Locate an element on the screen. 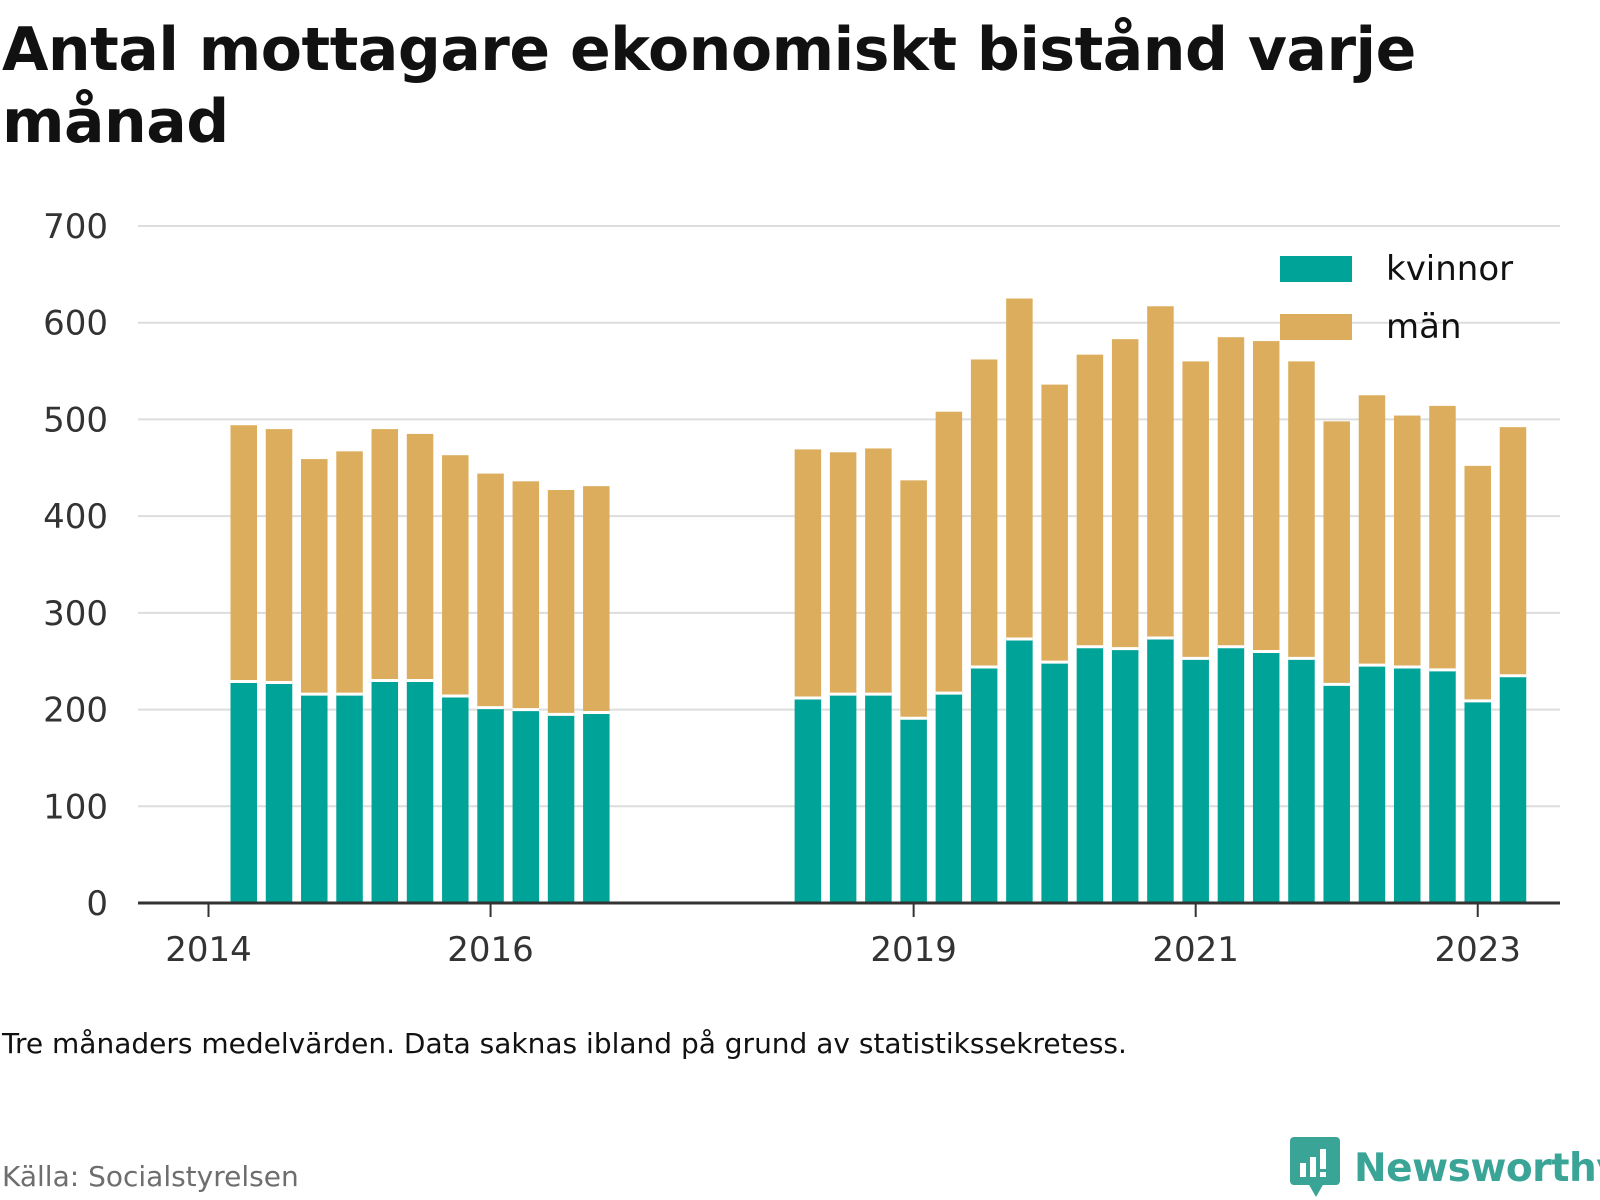 This screenshot has height=1200, width=1600. y-tick-label: 400 is located at coordinates (75, 517).